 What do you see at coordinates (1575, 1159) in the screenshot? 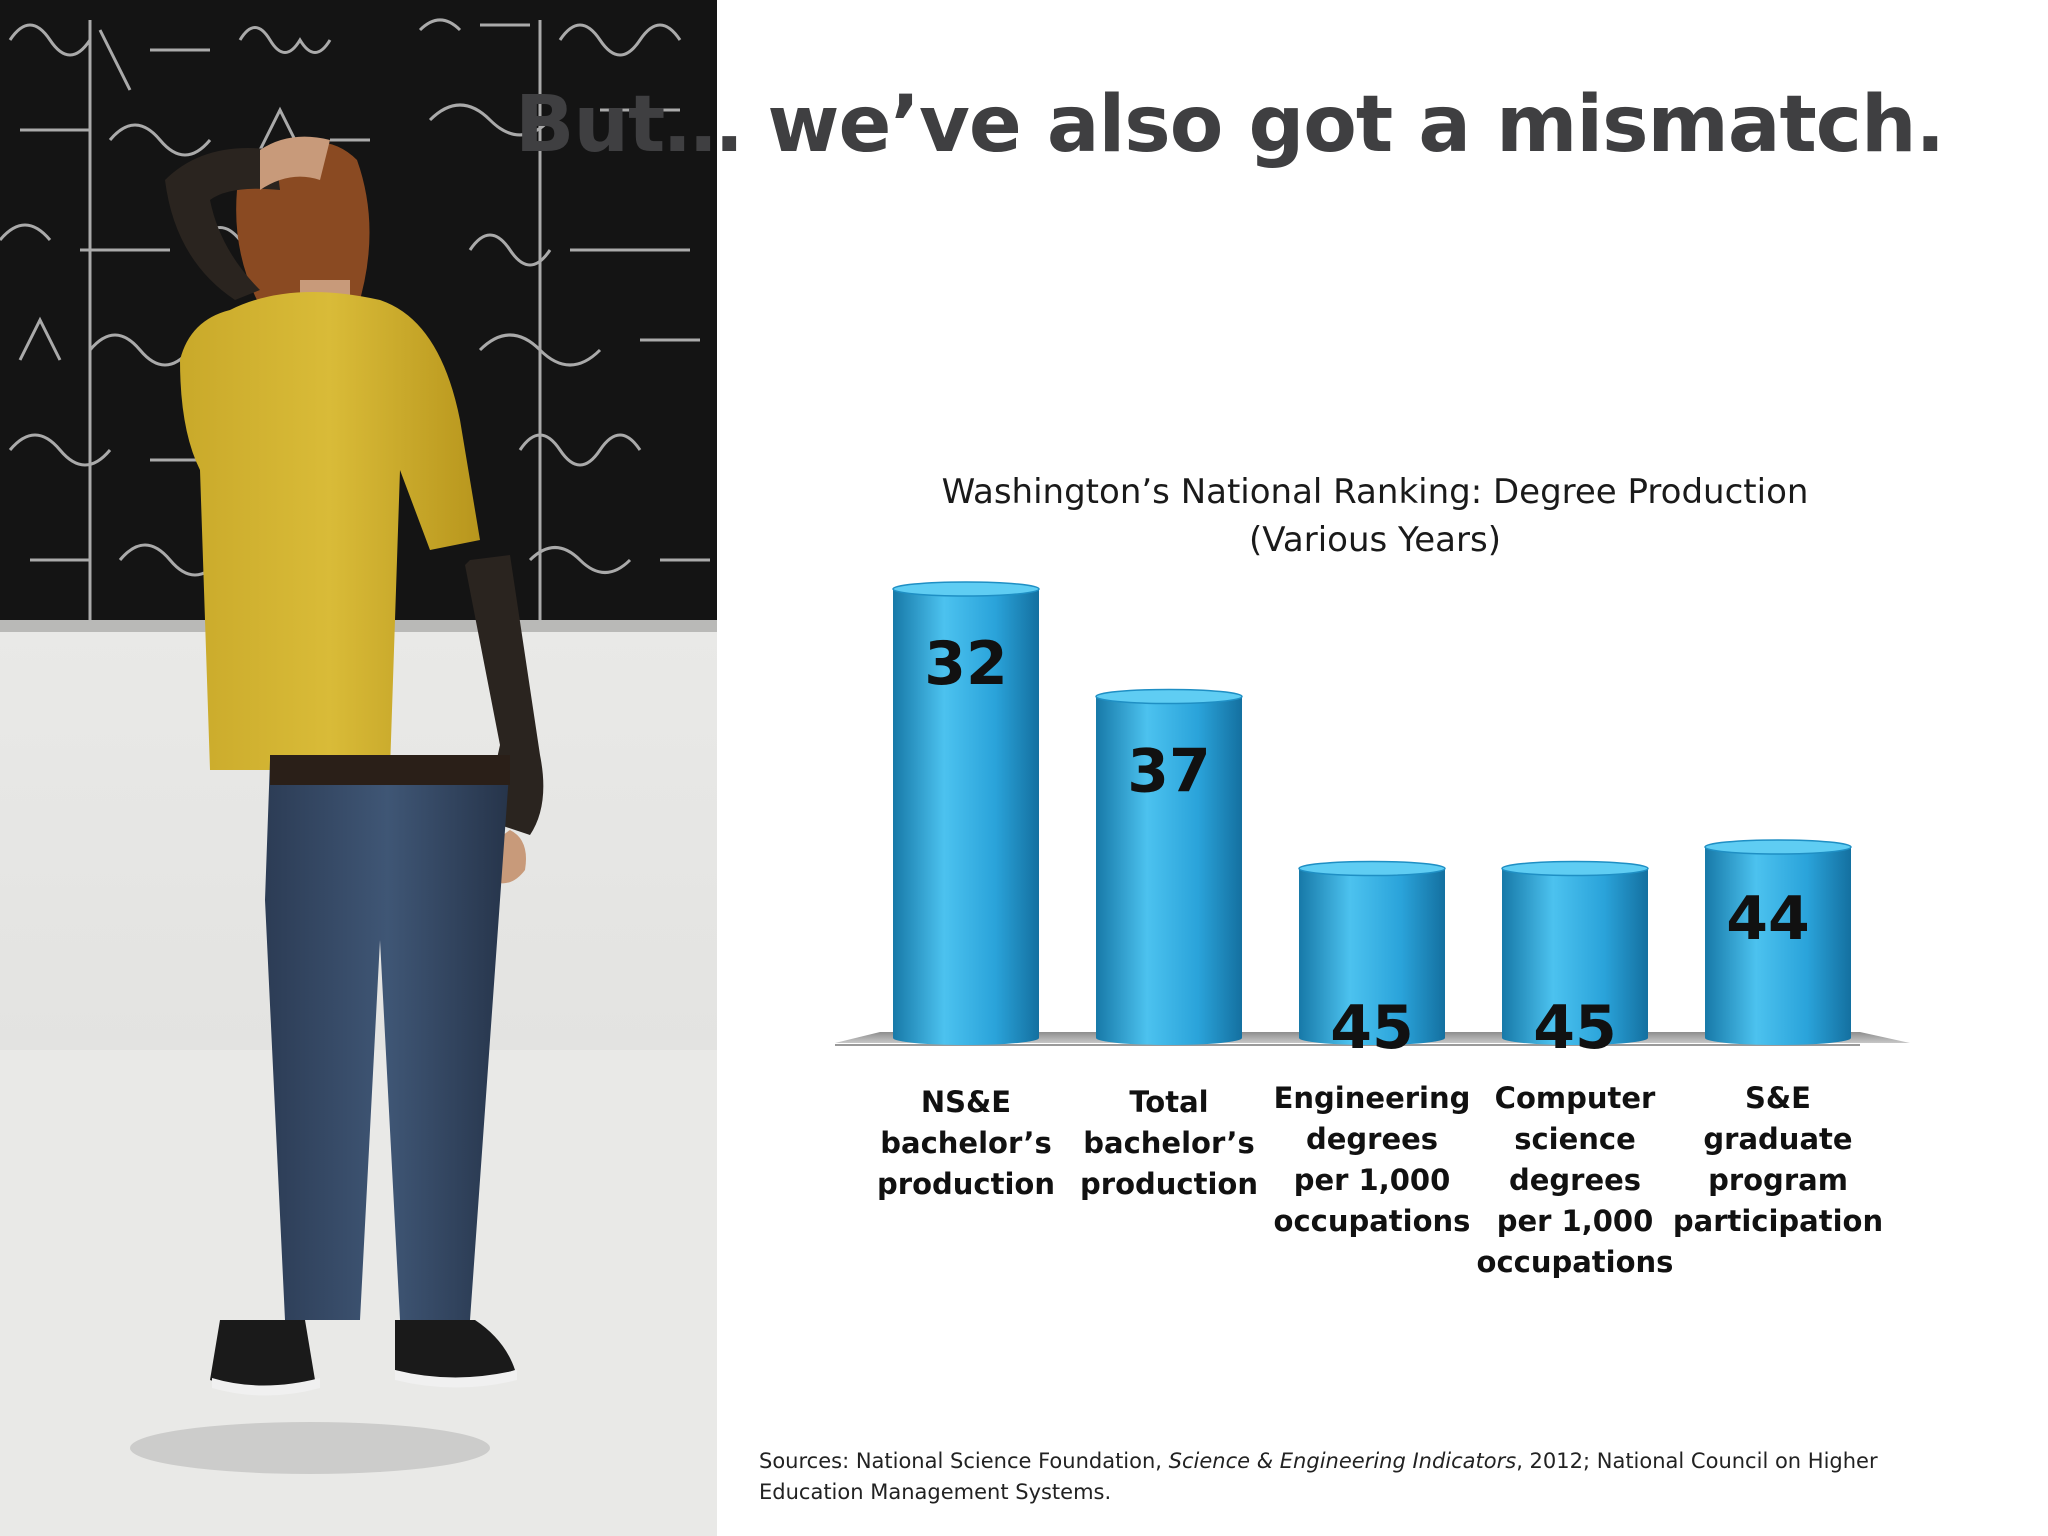
I see `category-label-line: science degrees` at bounding box center [1575, 1159].